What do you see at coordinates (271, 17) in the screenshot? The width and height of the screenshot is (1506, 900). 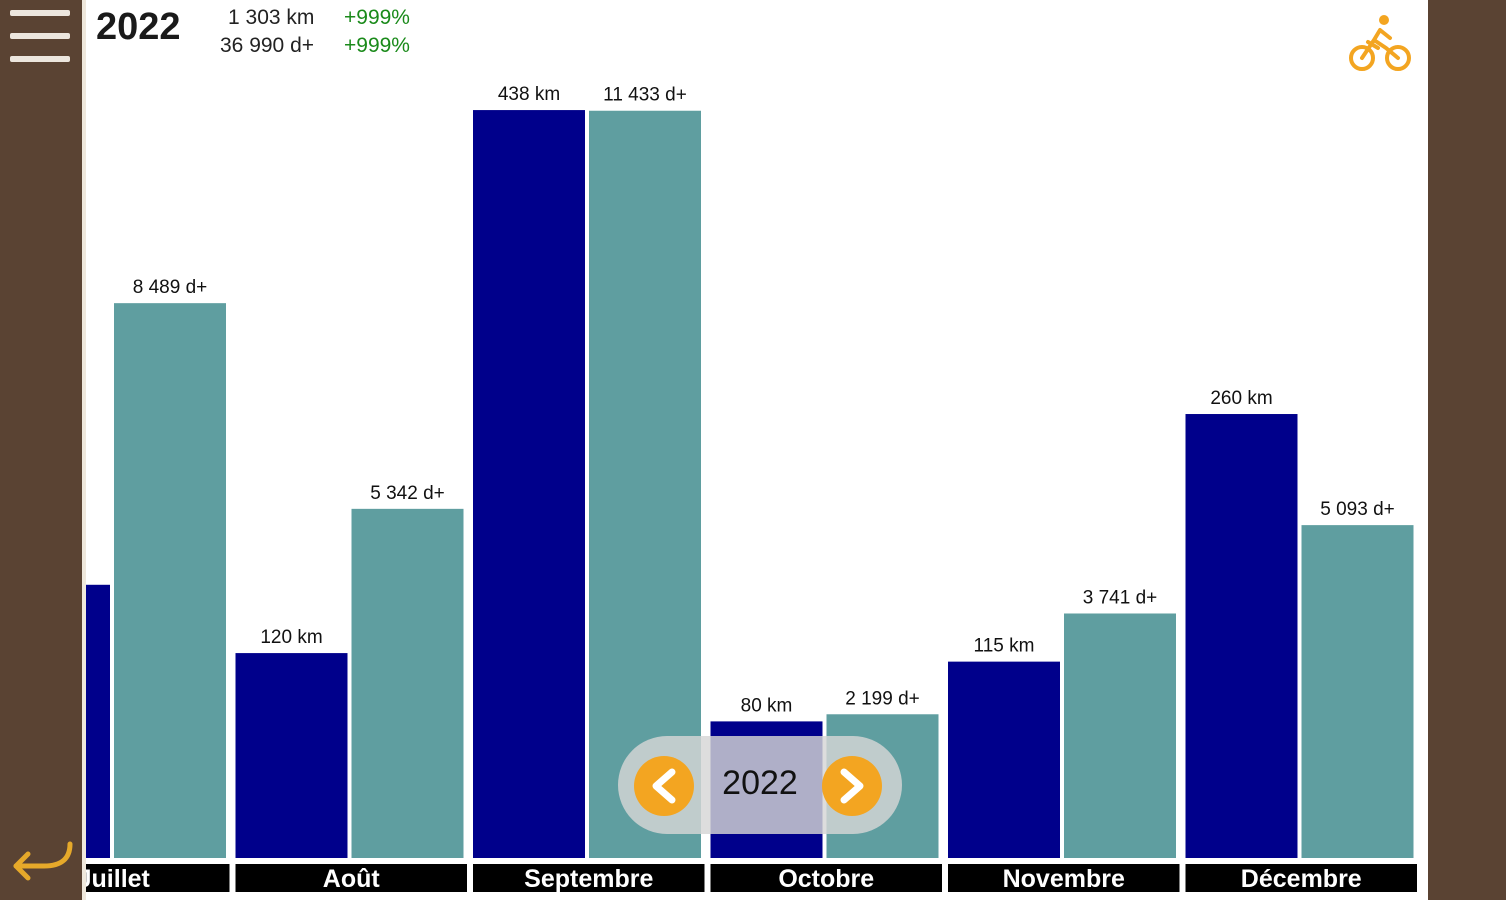 I see `distance-total: 1 303 km` at bounding box center [271, 17].